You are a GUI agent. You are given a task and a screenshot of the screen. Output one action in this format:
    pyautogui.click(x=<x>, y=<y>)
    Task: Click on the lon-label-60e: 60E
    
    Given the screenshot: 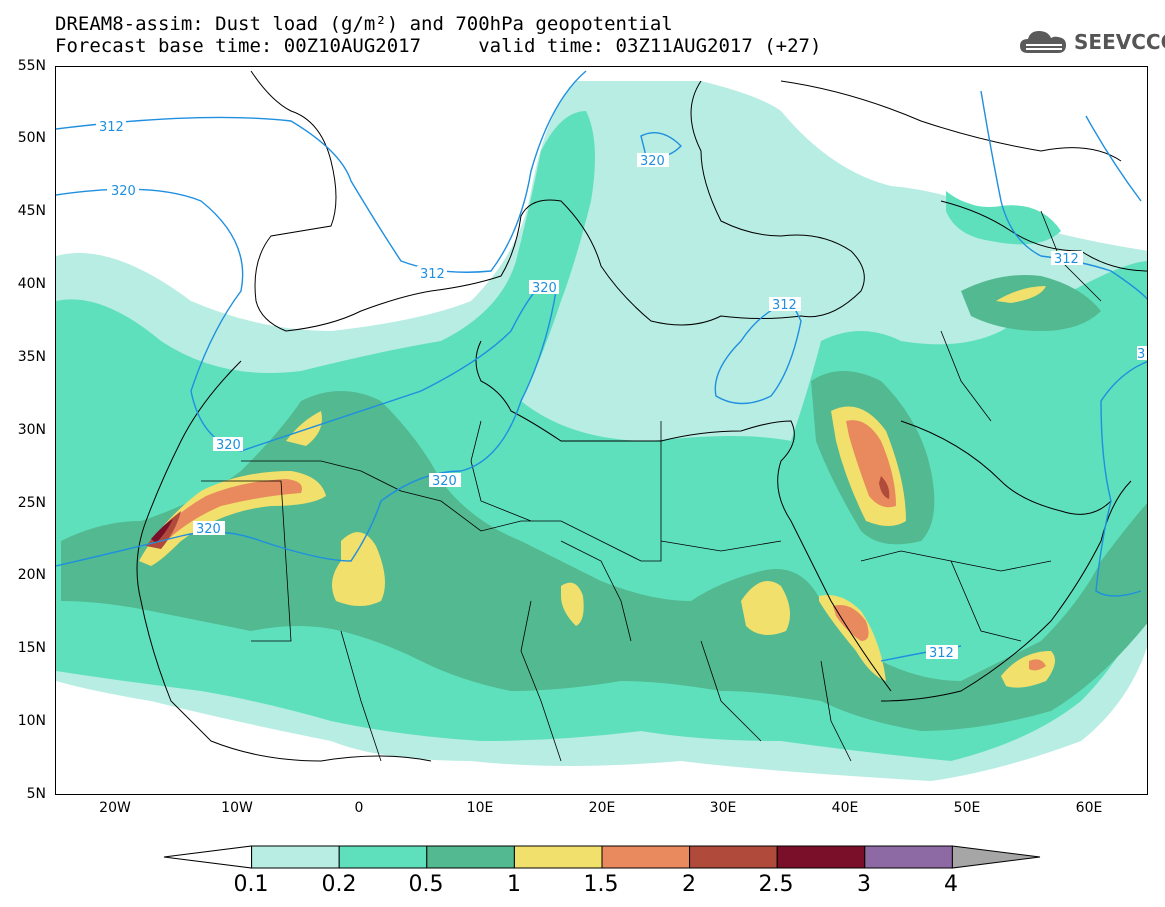 What is the action you would take?
    pyautogui.click(x=1089, y=808)
    